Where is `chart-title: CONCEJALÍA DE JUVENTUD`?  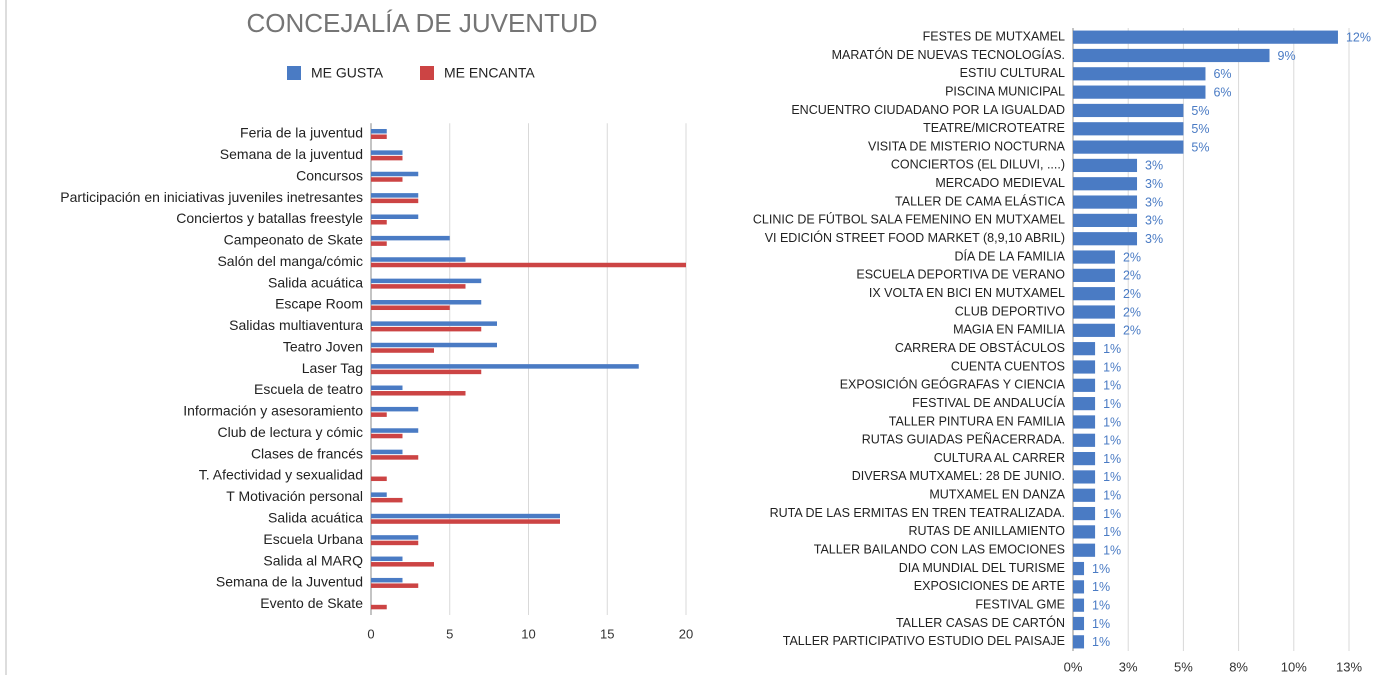 chart-title: CONCEJALÍA DE JUVENTUD is located at coordinates (421, 23).